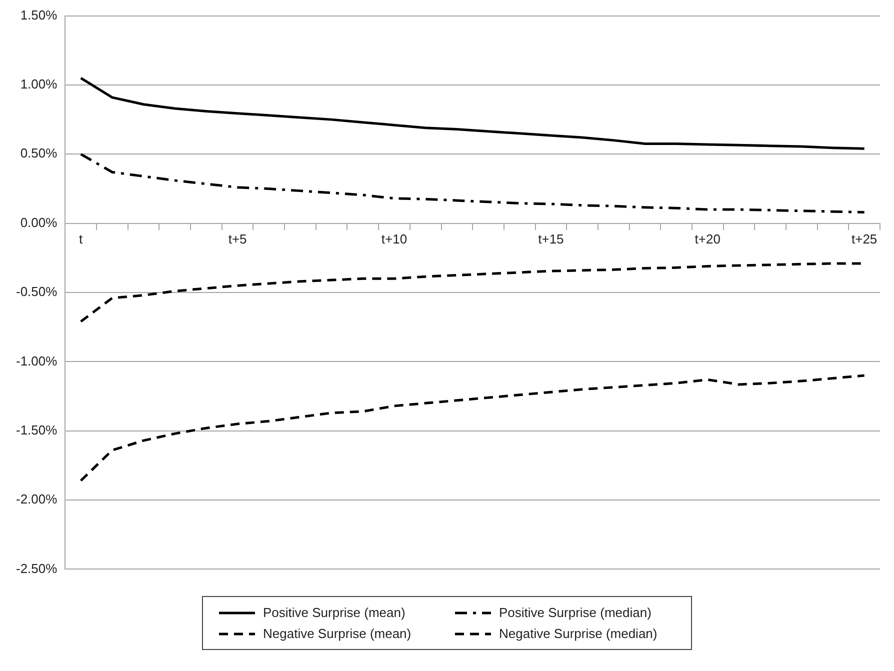  What do you see at coordinates (81, 239) in the screenshot?
I see `x-tick-label: t` at bounding box center [81, 239].